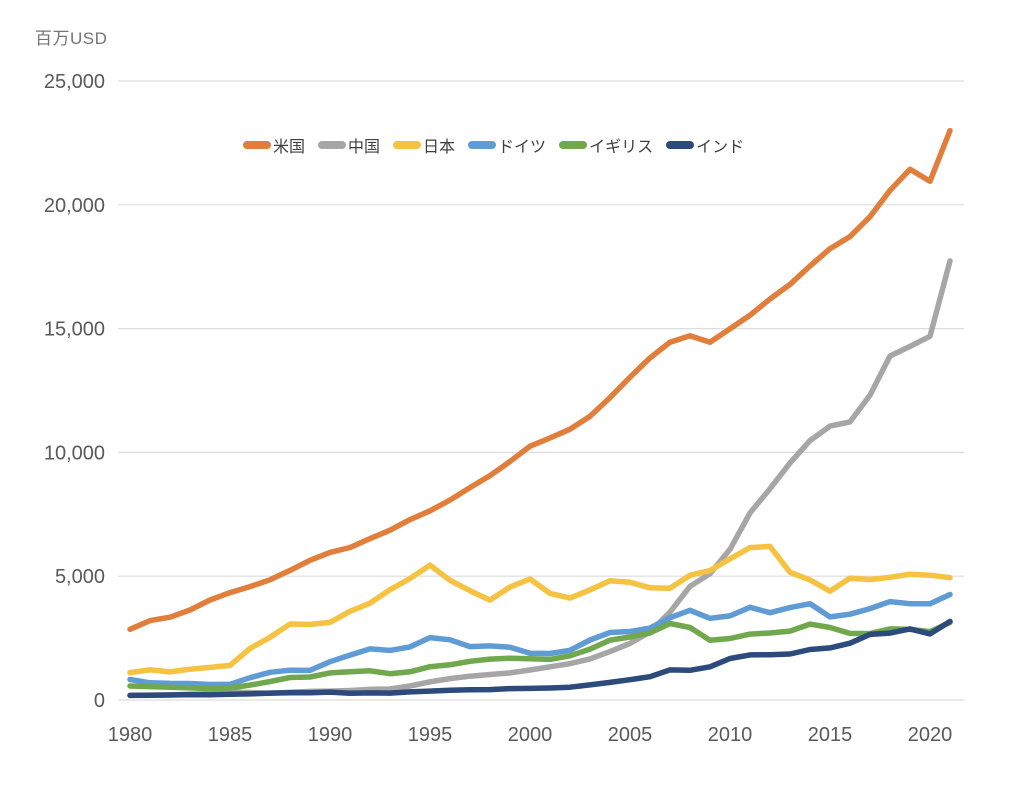 The height and width of the screenshot is (797, 1024). Describe the element at coordinates (430, 735) in the screenshot. I see `x-tick-label: 1995` at that location.